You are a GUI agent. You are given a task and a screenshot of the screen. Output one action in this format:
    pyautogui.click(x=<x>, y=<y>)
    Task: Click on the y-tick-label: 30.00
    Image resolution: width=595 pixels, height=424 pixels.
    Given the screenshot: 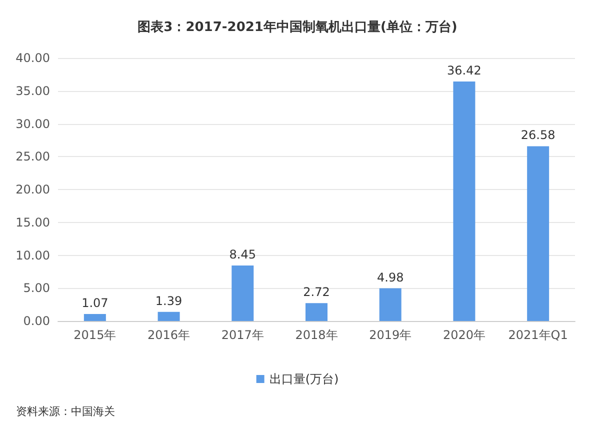 What is the action you would take?
    pyautogui.click(x=33, y=123)
    